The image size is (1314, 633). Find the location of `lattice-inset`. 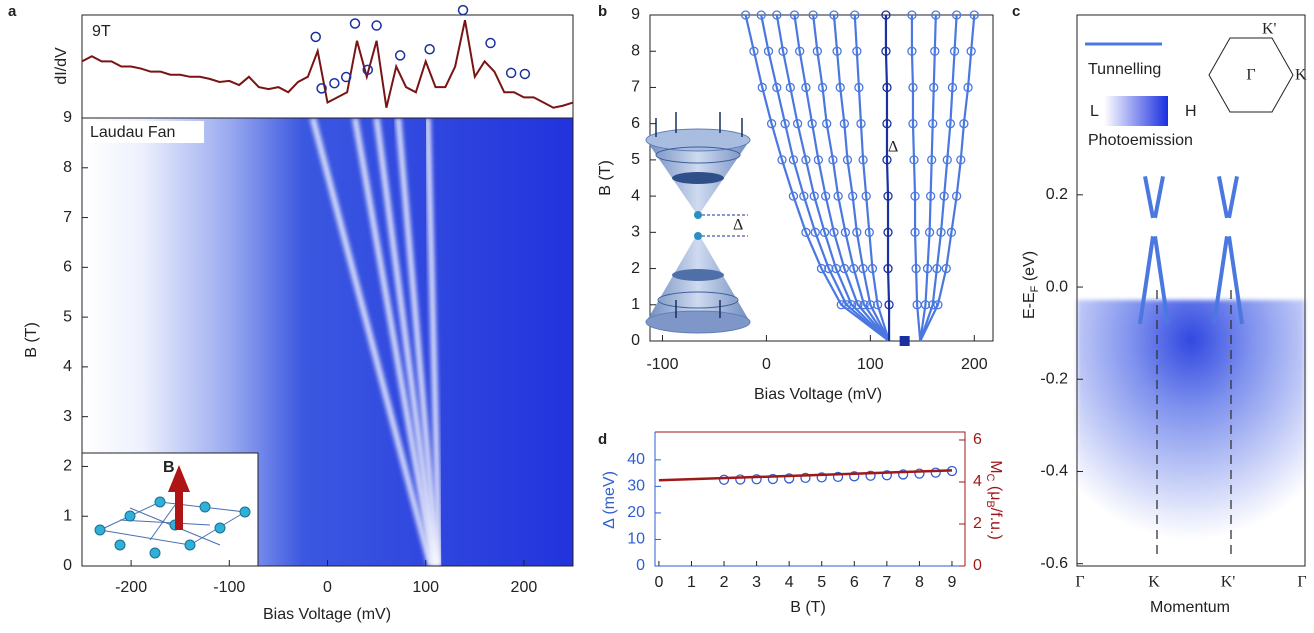

lattice-inset is located at coordinates (170, 509).